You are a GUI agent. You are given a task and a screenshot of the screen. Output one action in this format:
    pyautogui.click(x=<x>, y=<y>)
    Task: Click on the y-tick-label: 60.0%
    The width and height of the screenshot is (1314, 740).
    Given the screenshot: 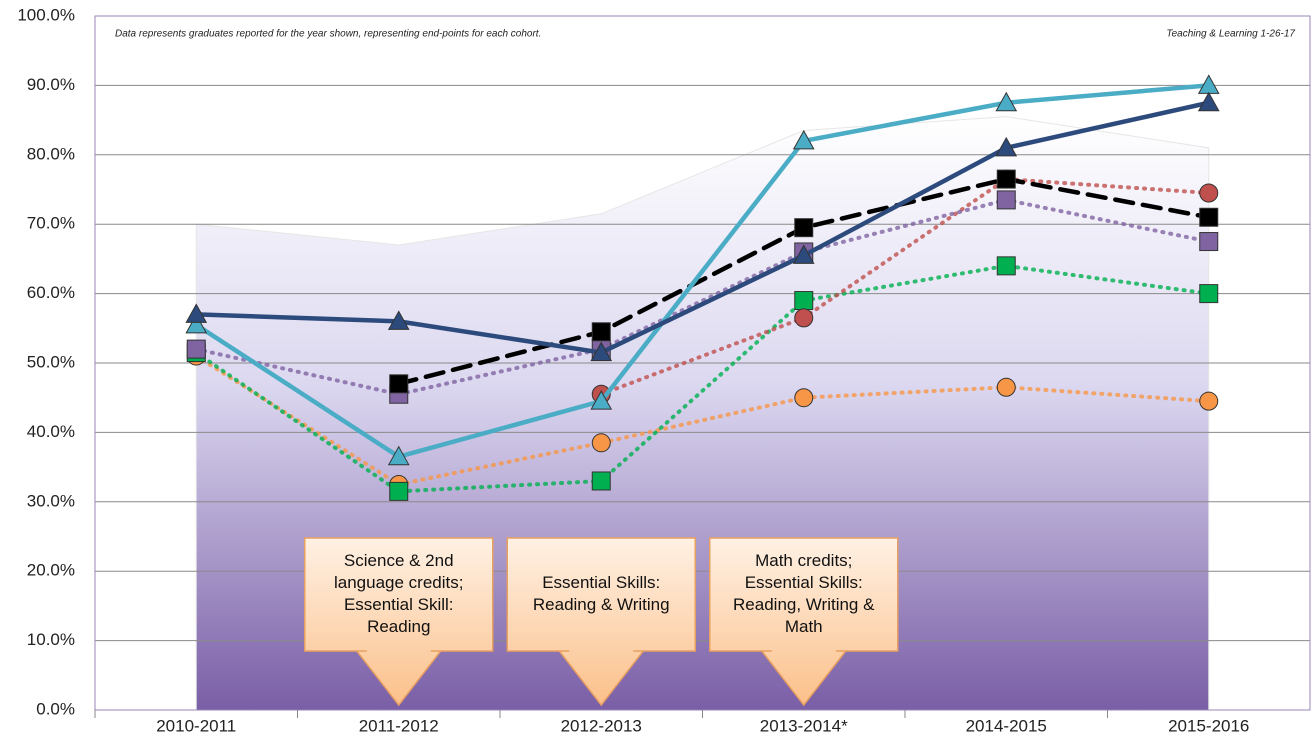 What is the action you would take?
    pyautogui.click(x=51, y=292)
    